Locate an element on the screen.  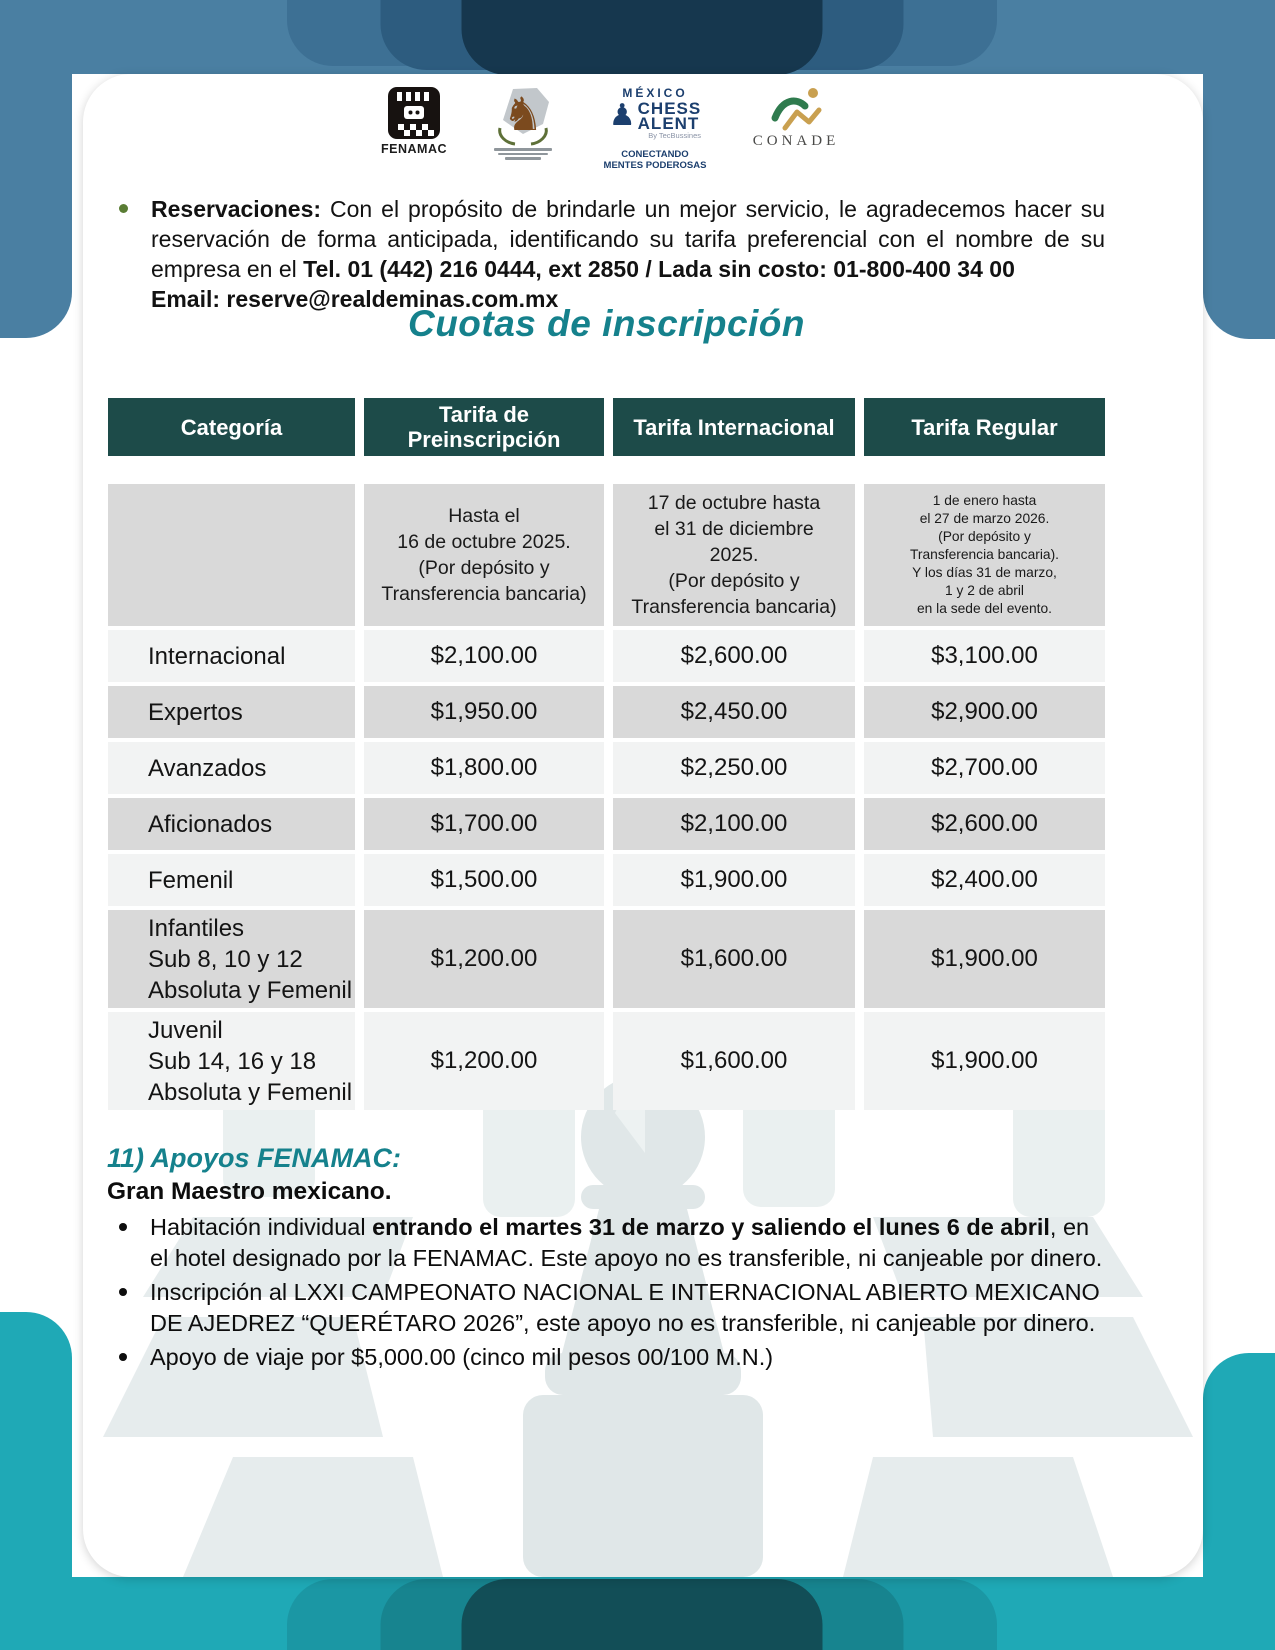
fees-category-cell: Juvenil Sub 14, 16 y 18 Absoluta y Femenil is located at coordinates (231, 1061).